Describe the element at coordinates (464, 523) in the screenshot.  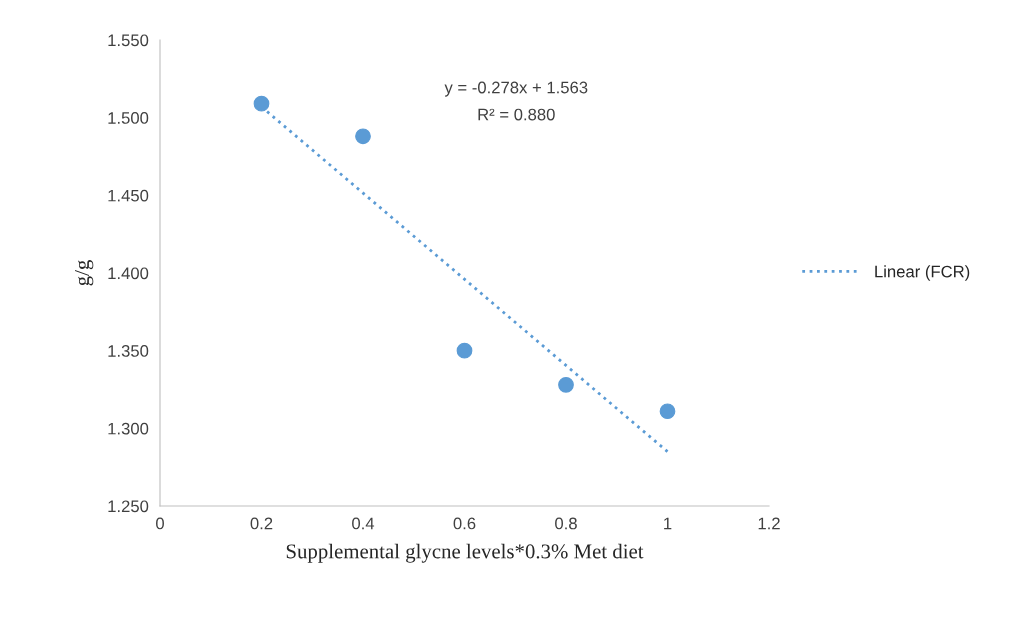
I see `x-tick-label: 0.6` at that location.